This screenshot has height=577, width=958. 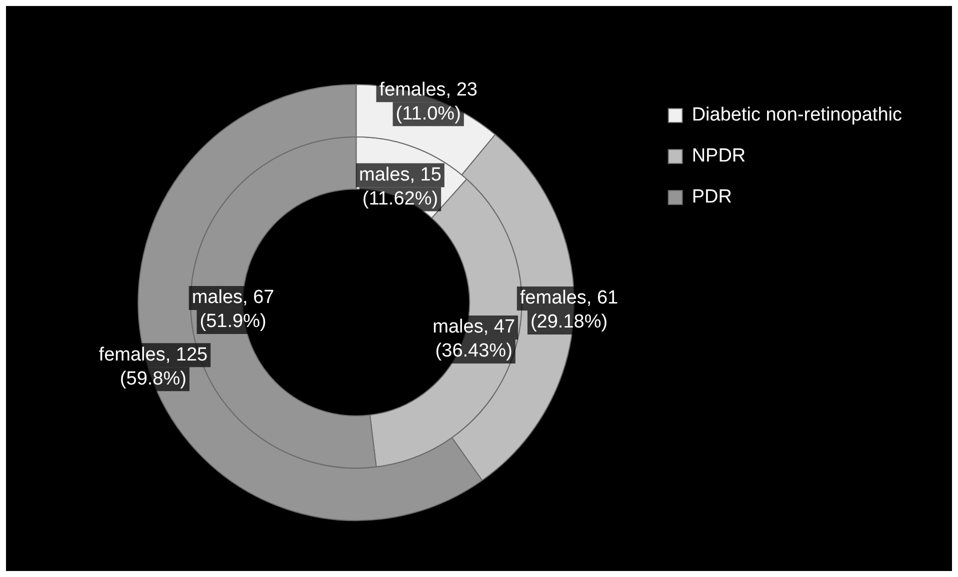 I want to click on legend-label: Diabetic non-retinopathic, so click(x=797, y=115).